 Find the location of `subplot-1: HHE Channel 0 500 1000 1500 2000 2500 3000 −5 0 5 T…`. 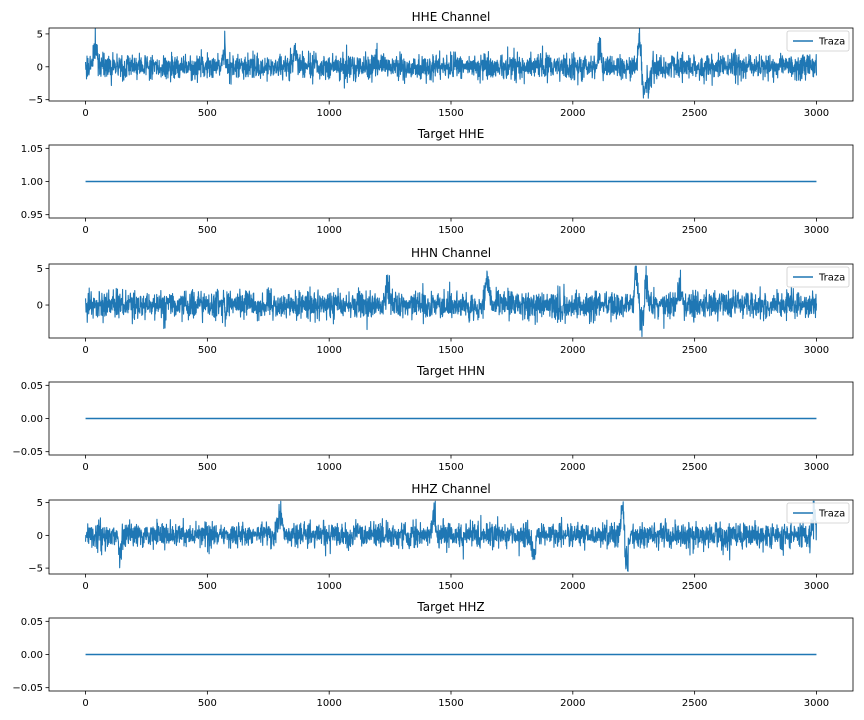

subplot-1: HHE Channel 0 500 1000 1500 2000 2500 3000 −5 0 5 T… is located at coordinates (441, 64).